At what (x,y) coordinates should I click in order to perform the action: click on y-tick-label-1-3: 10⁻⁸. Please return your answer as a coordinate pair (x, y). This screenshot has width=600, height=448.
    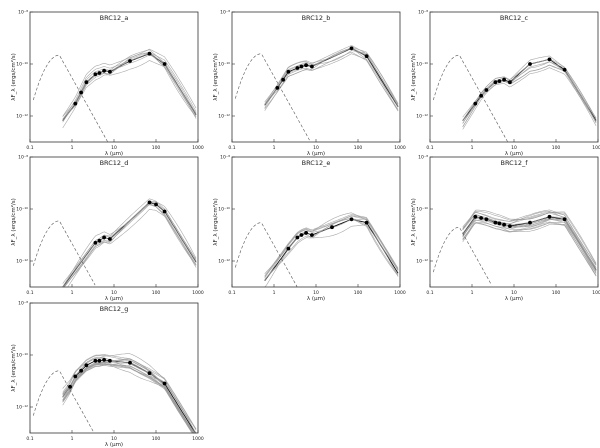
    Looking at the image, I should click on (23, 13).